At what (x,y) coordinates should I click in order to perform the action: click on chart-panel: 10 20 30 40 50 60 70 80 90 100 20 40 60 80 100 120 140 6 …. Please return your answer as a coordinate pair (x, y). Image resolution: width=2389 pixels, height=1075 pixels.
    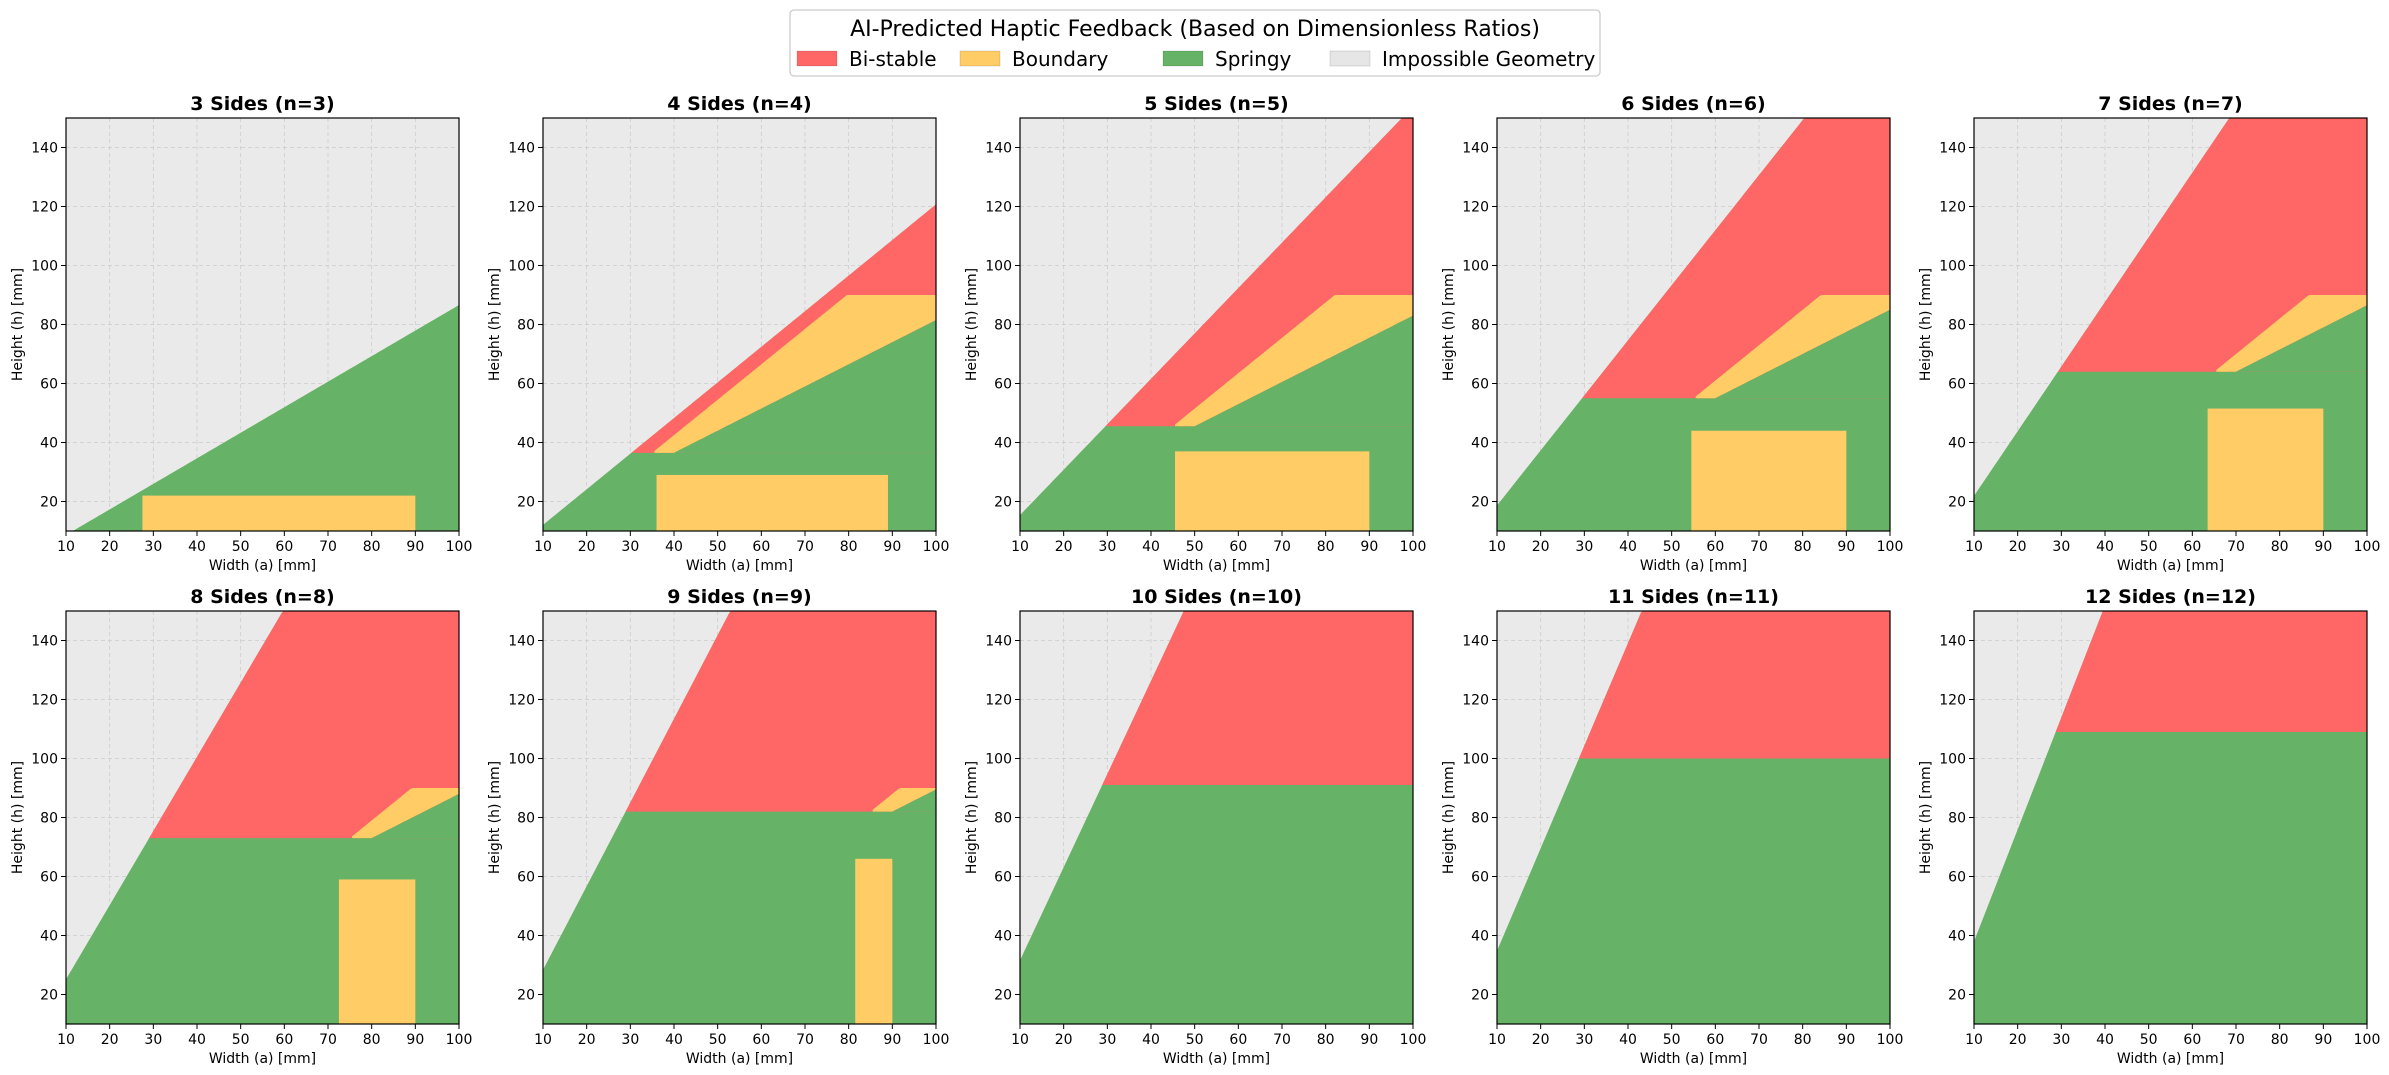
    Looking at the image, I should click on (1672, 333).